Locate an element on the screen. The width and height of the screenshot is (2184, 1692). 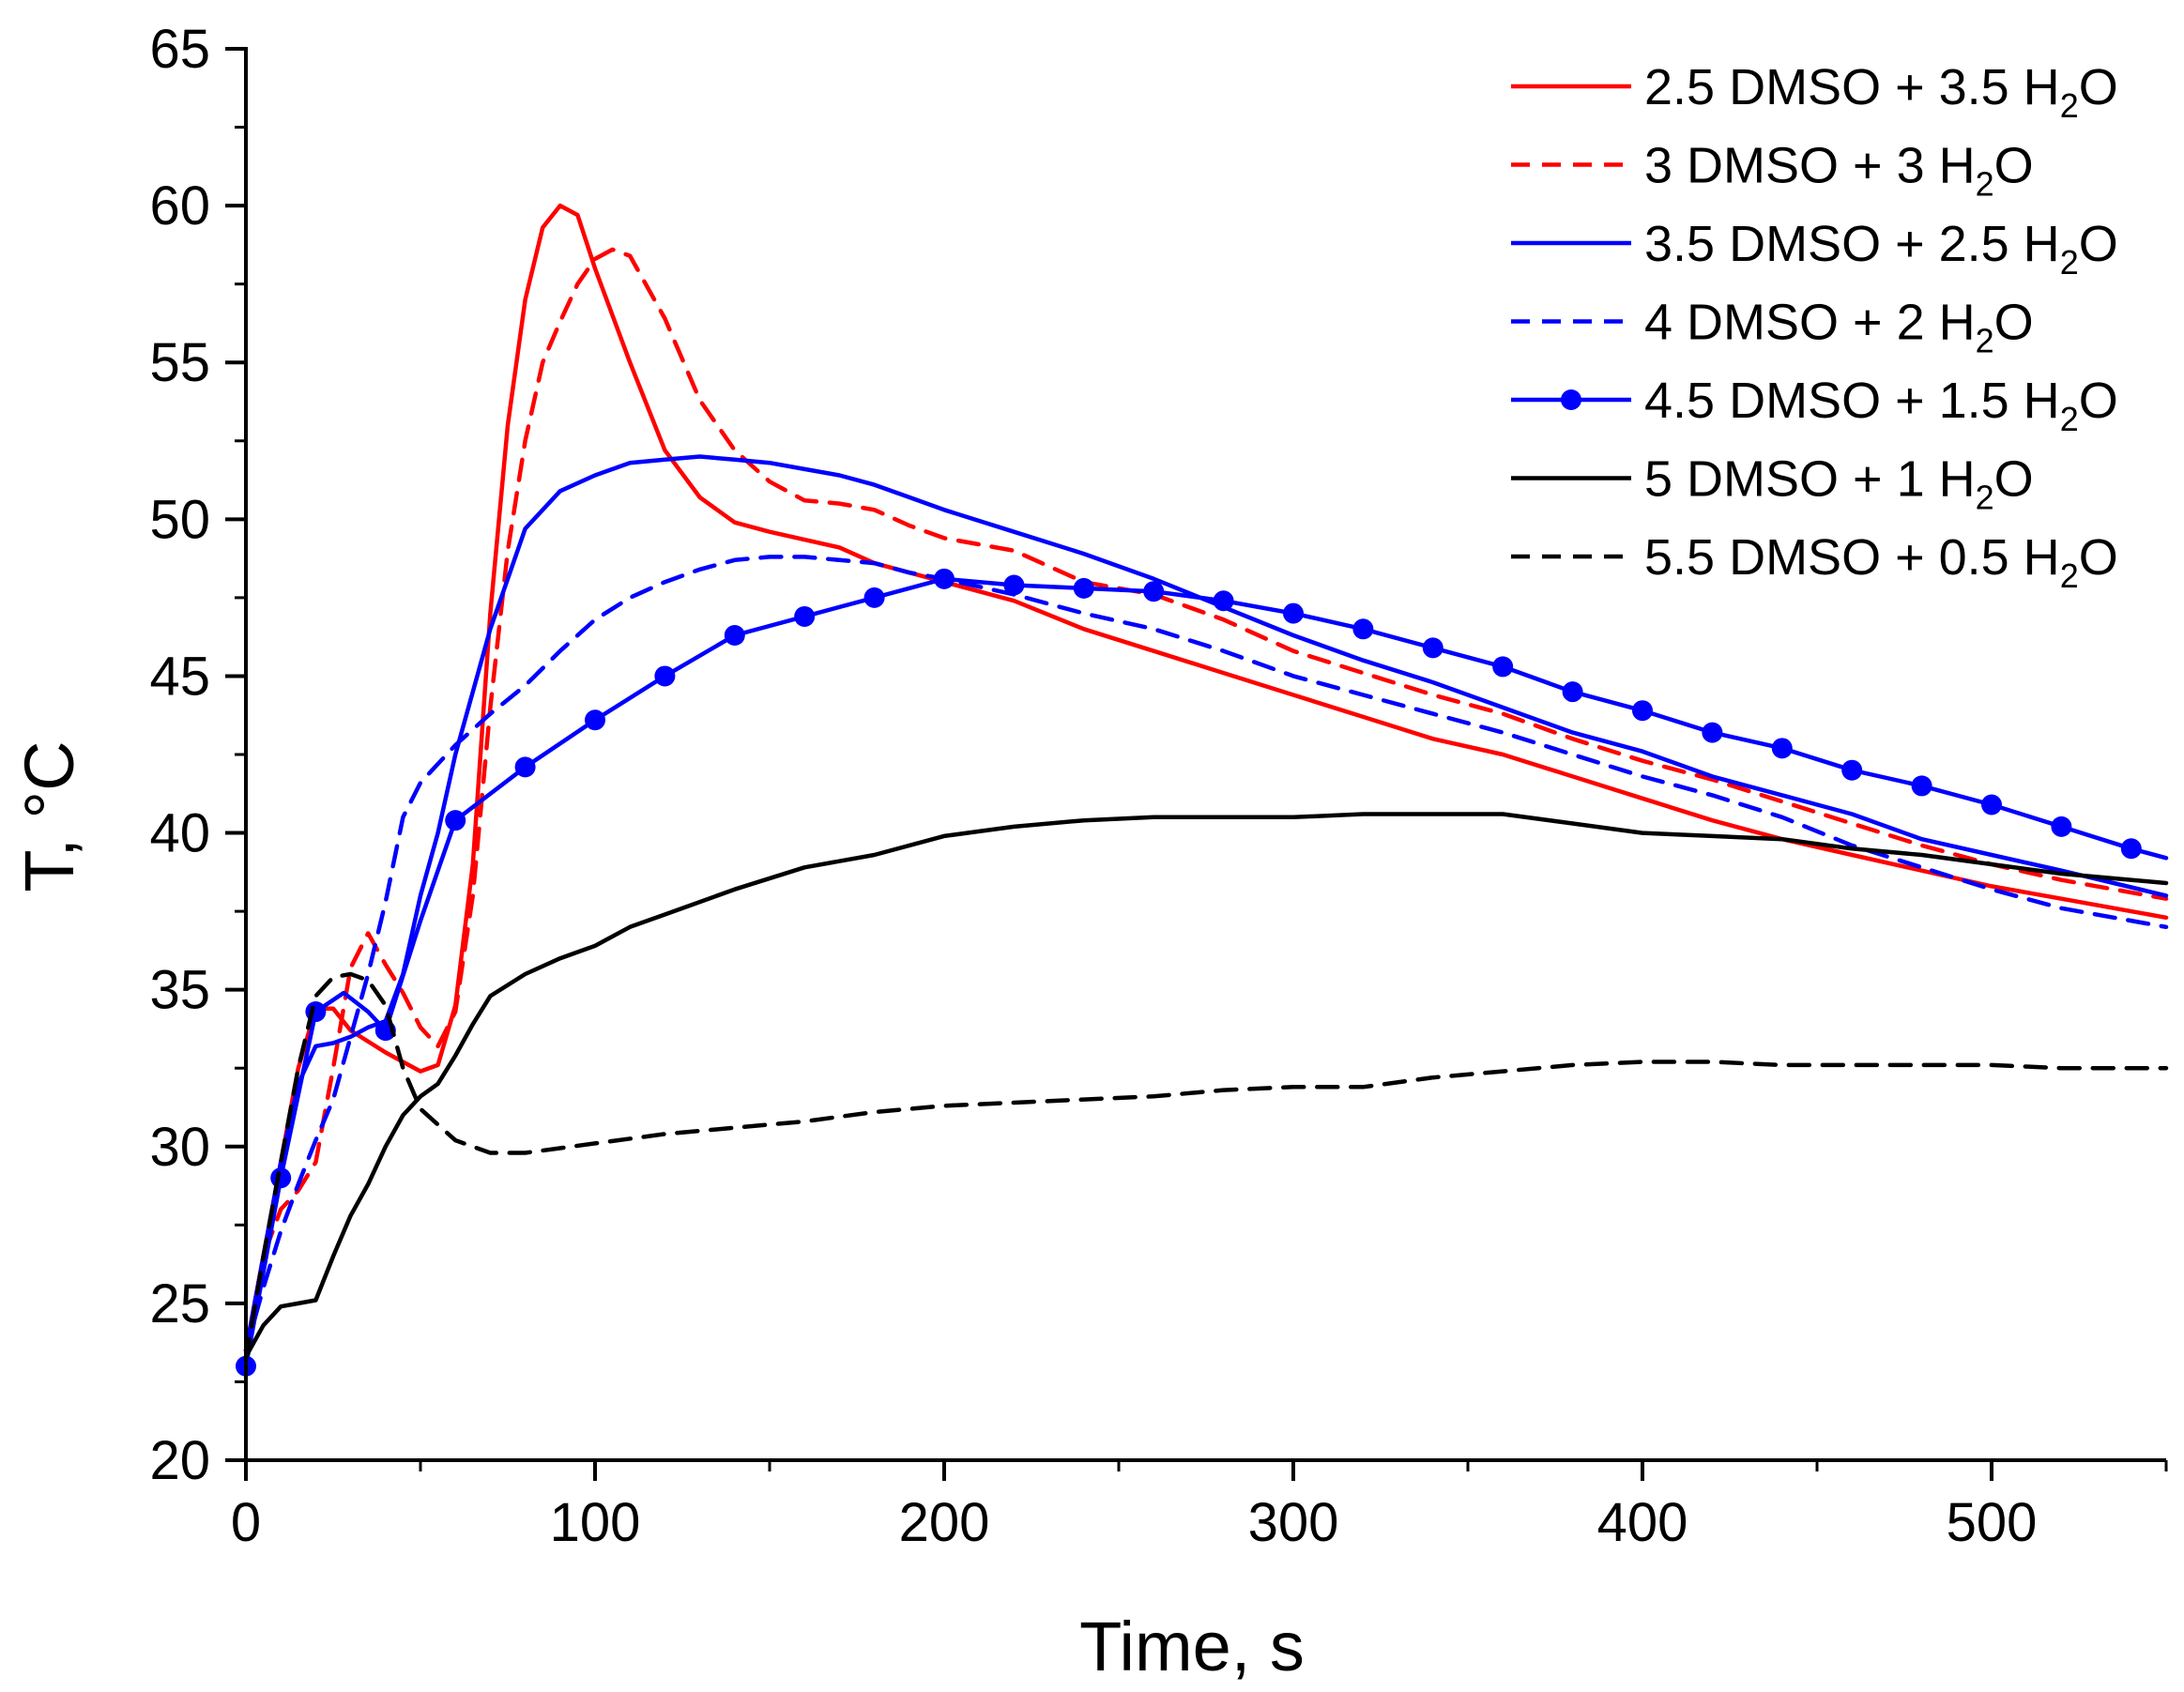
y-axis-title: T, °C is located at coordinates (49, 816).